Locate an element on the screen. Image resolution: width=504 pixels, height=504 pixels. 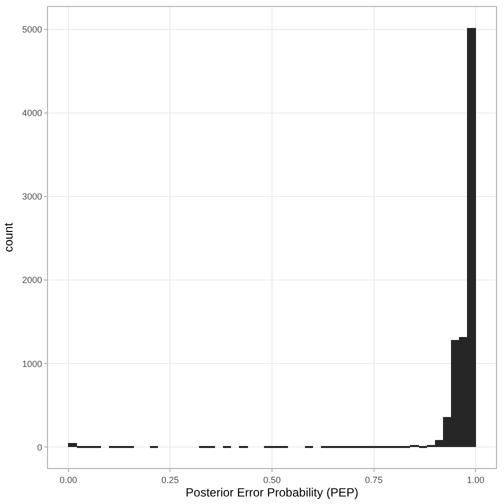
y-tick-label: 0 is located at coordinates (39, 447).